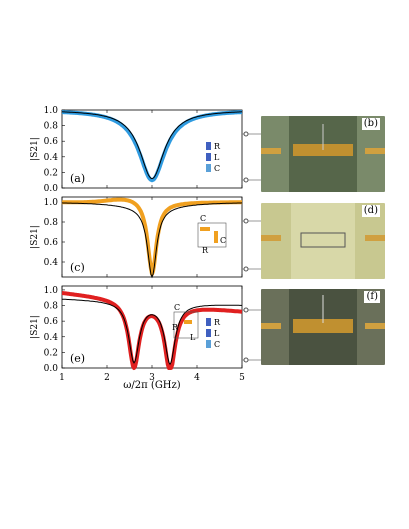  What do you see at coordinates (77, 267) in the screenshot?
I see `panel-label: (c)` at bounding box center [77, 267].